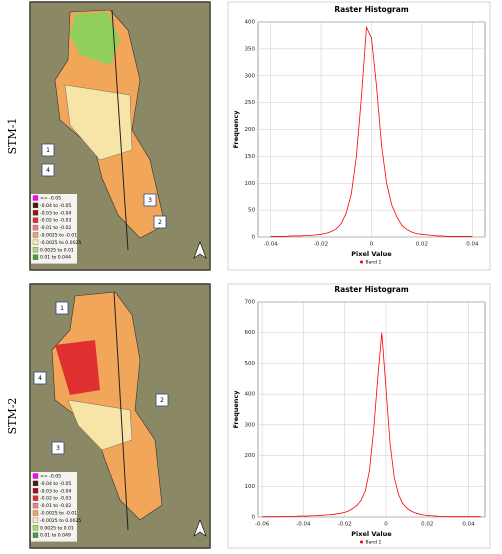  Describe the element at coordinates (250, 157) in the screenshot. I see `y-tick-label: 150` at that location.